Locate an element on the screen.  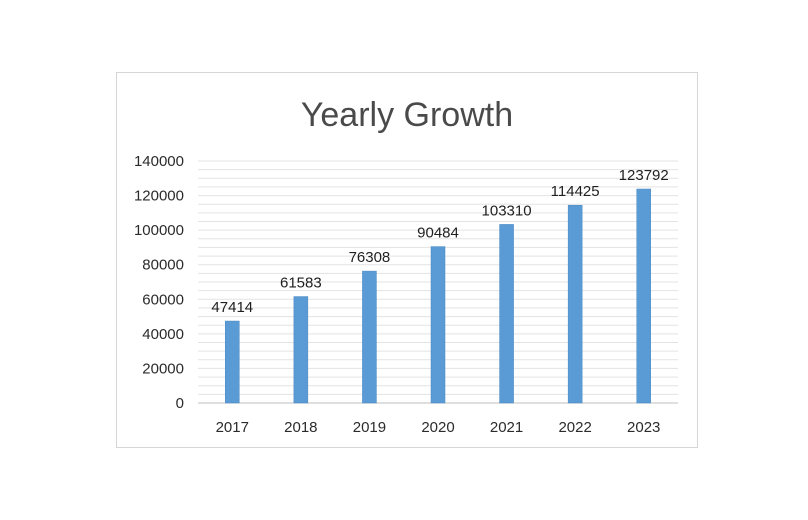
y-tick-label: 20000 is located at coordinates (163, 368).